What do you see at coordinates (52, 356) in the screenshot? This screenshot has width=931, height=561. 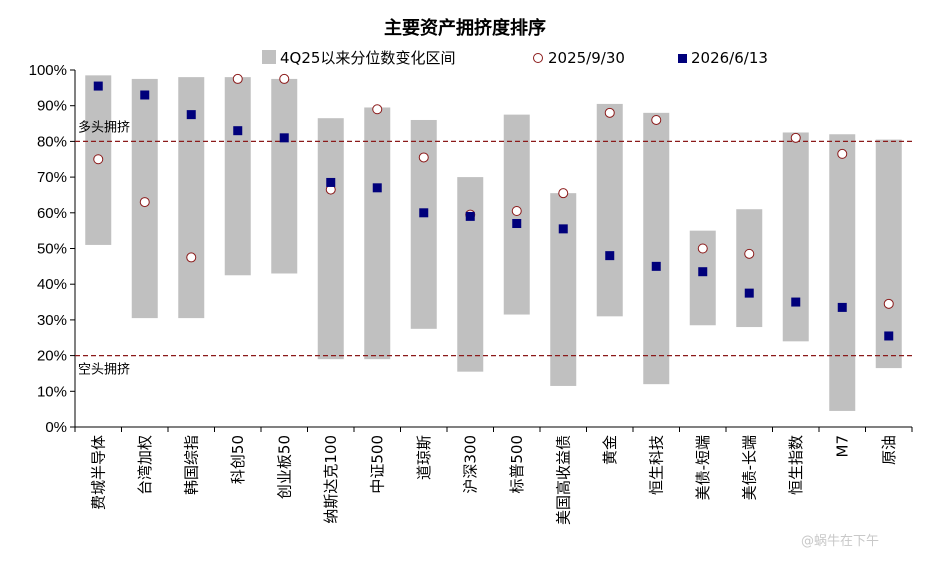 I see `y-tick-label: 20%` at bounding box center [52, 356].